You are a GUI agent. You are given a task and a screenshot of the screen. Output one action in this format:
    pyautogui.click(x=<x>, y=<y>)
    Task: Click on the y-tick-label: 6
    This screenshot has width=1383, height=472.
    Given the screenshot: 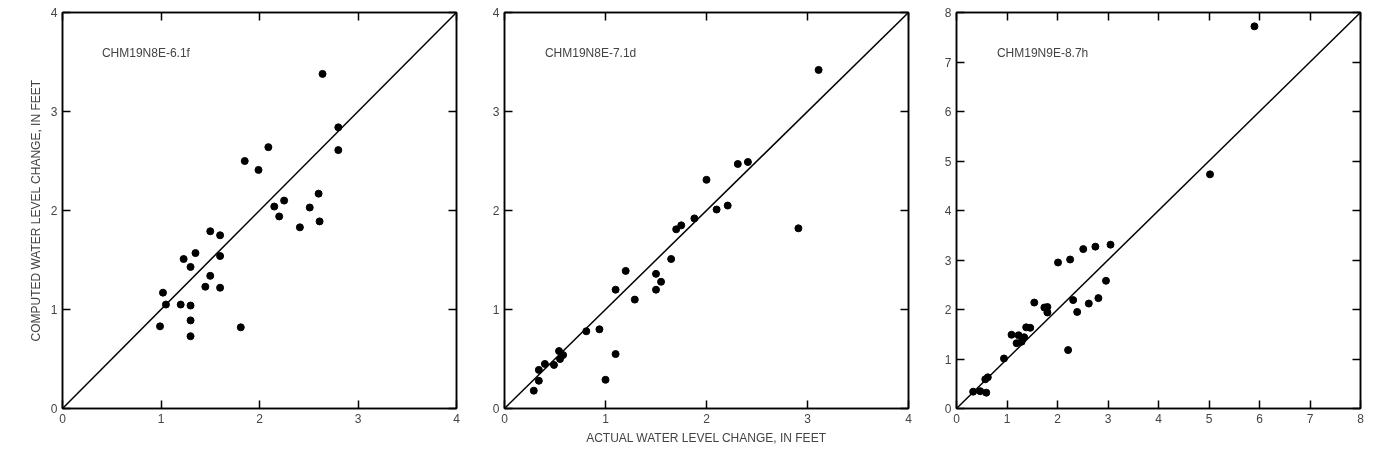 What is the action you would take?
    pyautogui.click(x=948, y=112)
    